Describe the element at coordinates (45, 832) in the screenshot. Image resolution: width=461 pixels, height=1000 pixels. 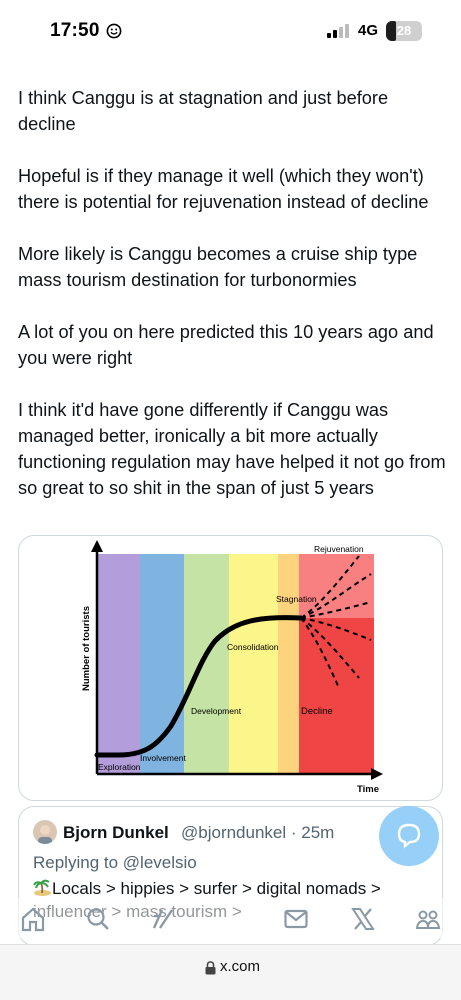
I see `avatar` at that location.